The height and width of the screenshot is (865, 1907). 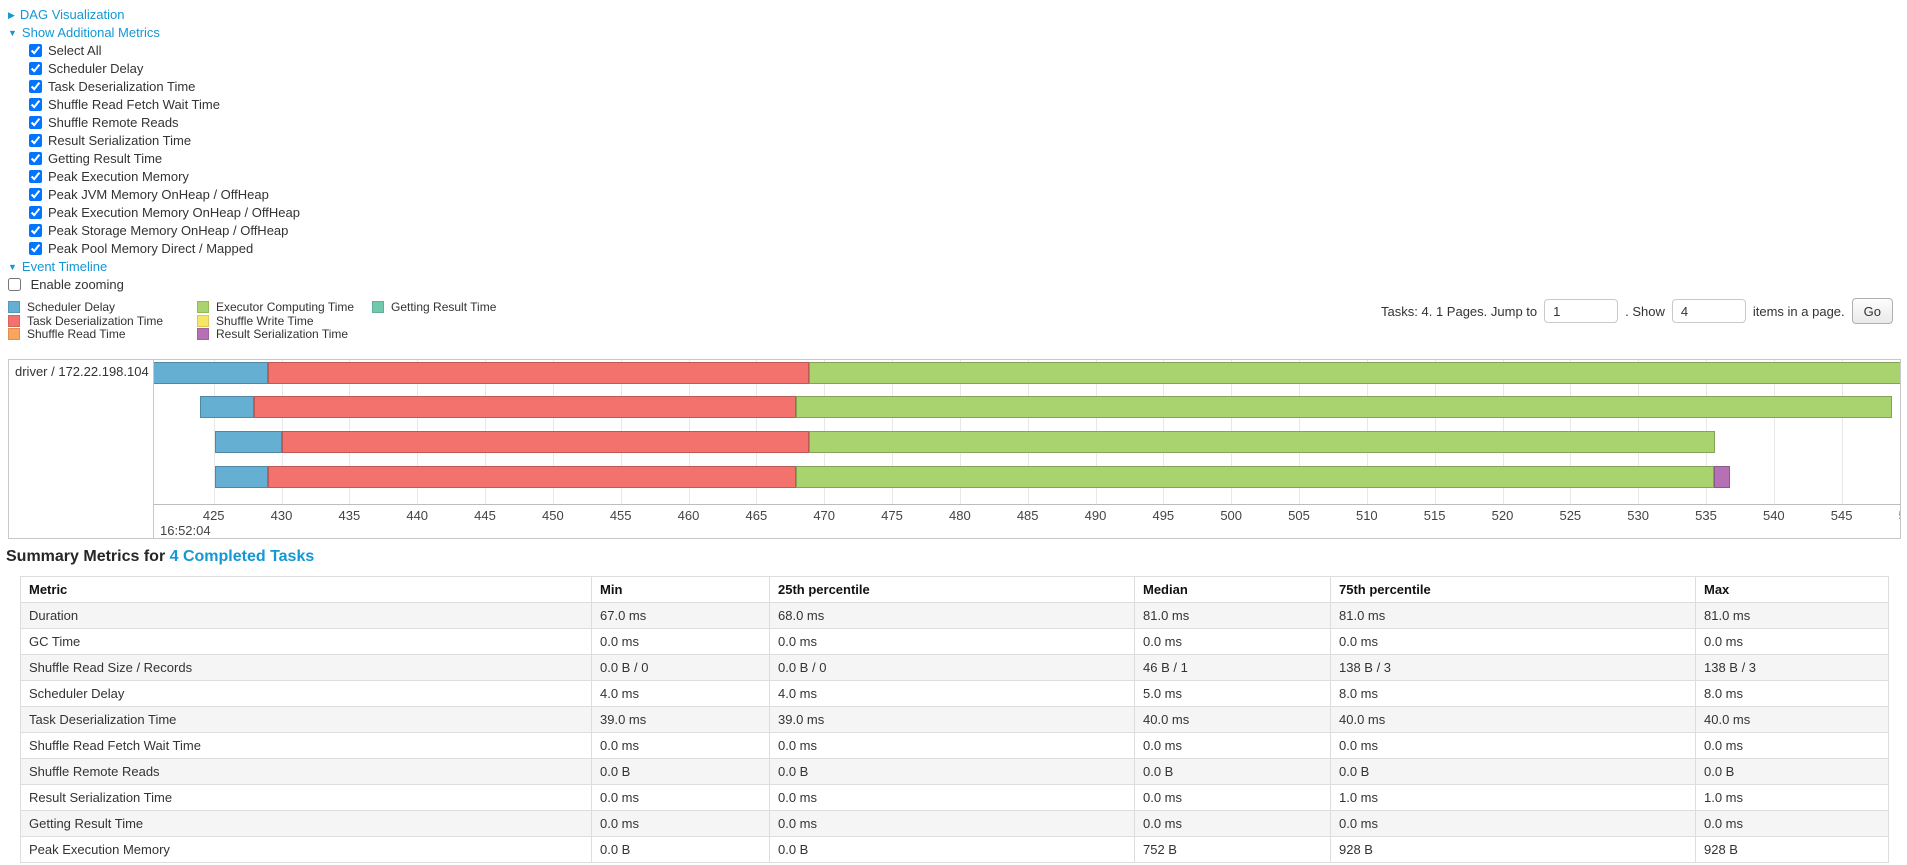 I want to click on metric-name-cell: Task Deserialization Time, so click(x=306, y=719).